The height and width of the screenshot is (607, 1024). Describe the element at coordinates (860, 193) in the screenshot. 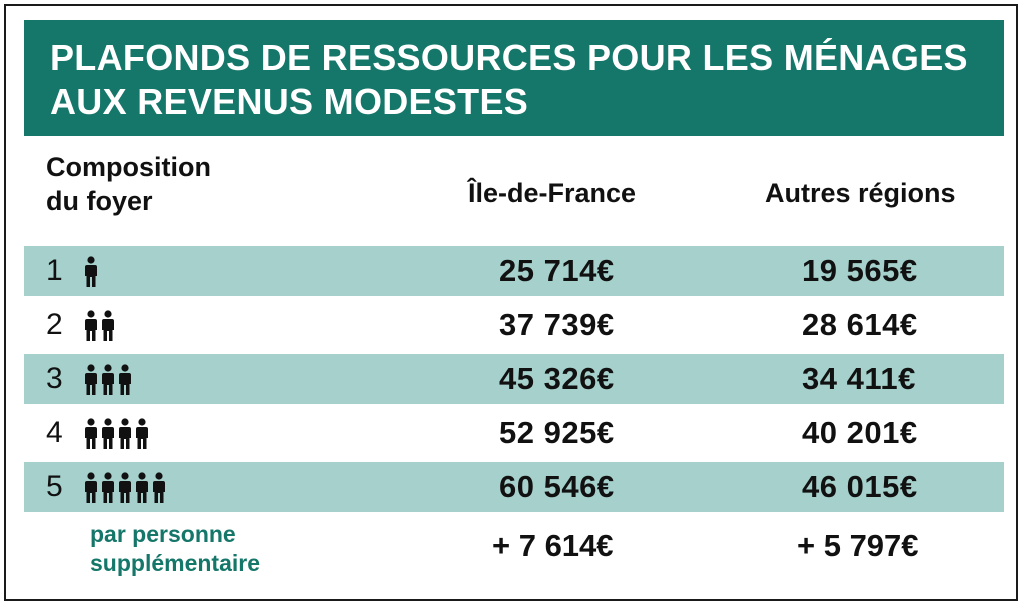

I see `column-header-autres-regions: Autres régions` at that location.